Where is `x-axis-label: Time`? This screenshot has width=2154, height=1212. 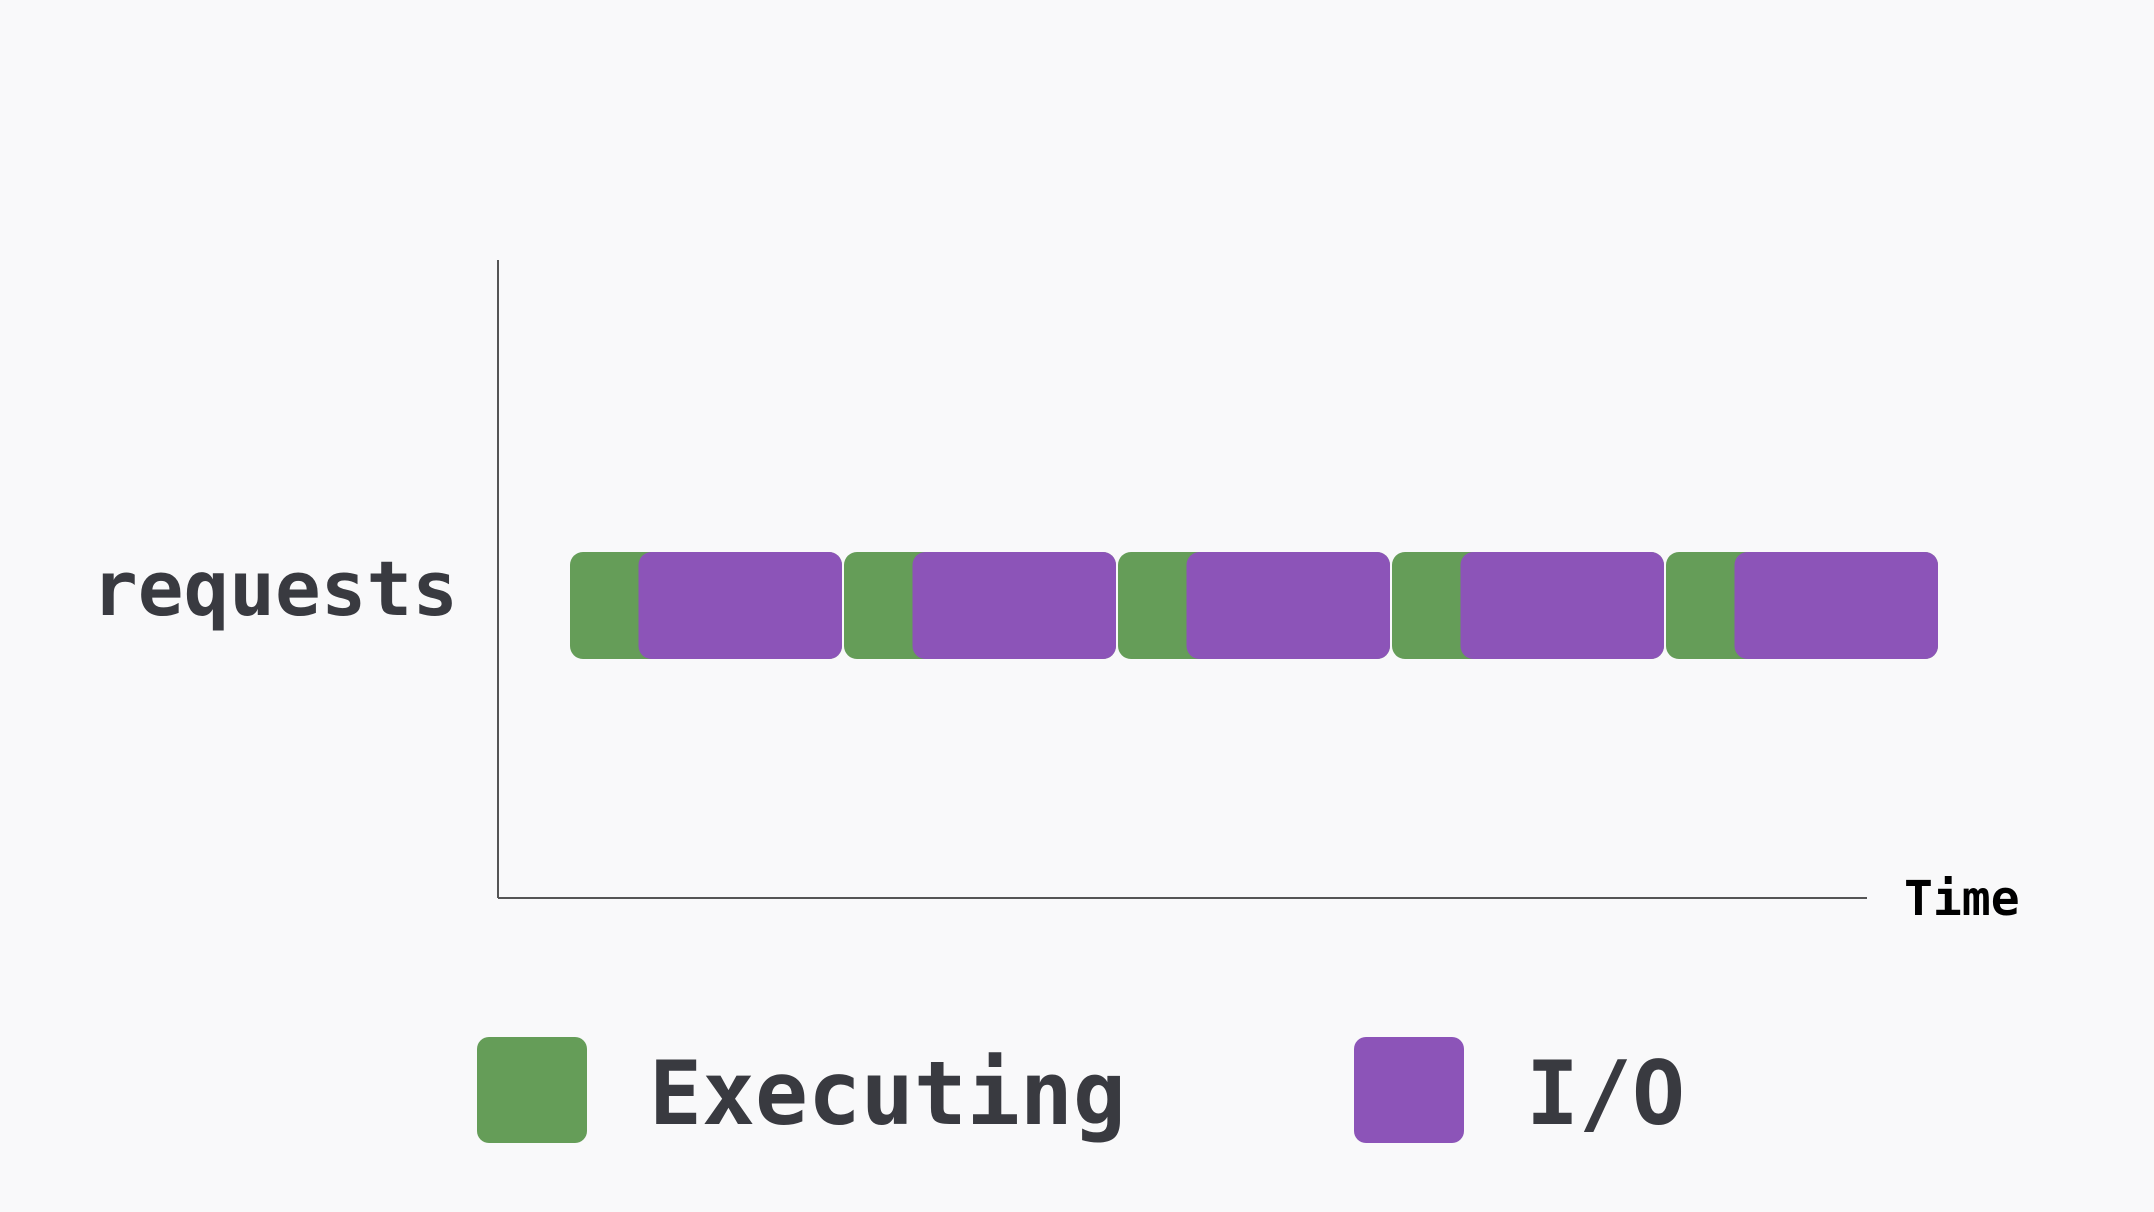
x-axis-label: Time is located at coordinates (1962, 899).